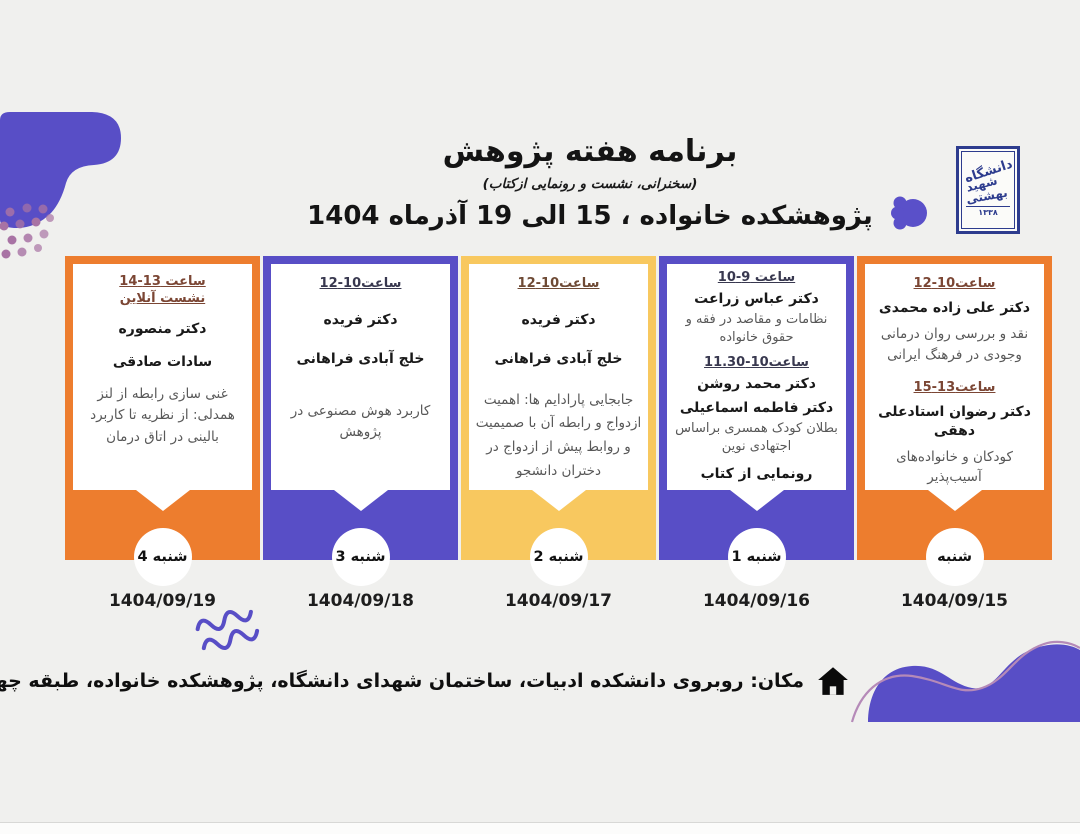  I want to click on logo-year: ۱۳۳۸, so click(988, 211).